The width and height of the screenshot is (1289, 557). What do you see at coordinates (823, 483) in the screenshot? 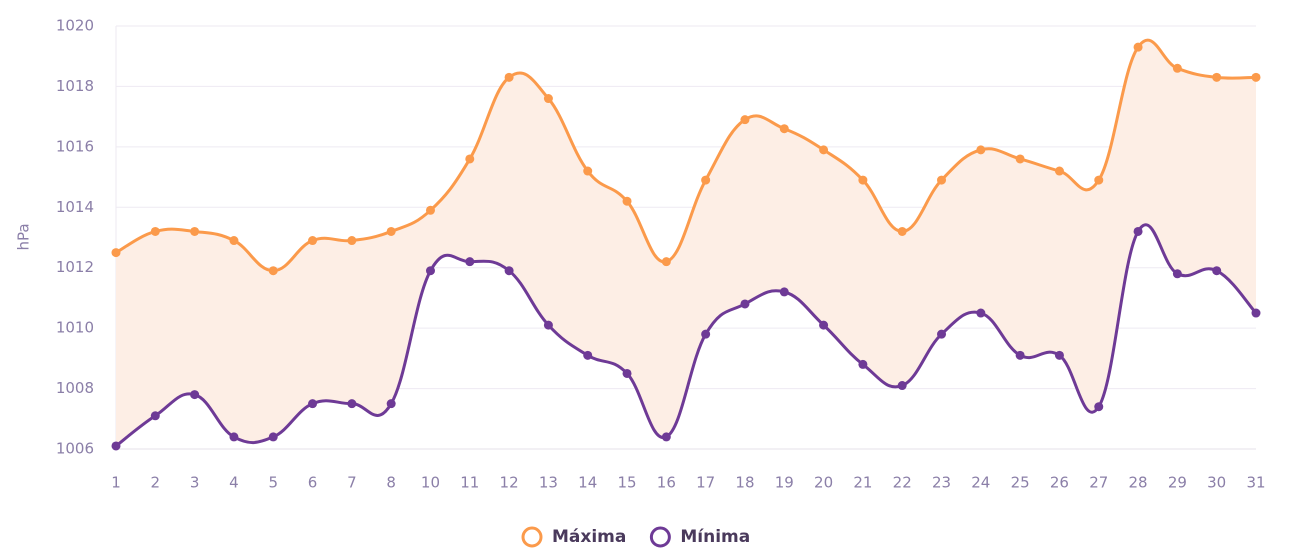
I see `x-tick-label: 20` at bounding box center [823, 483].